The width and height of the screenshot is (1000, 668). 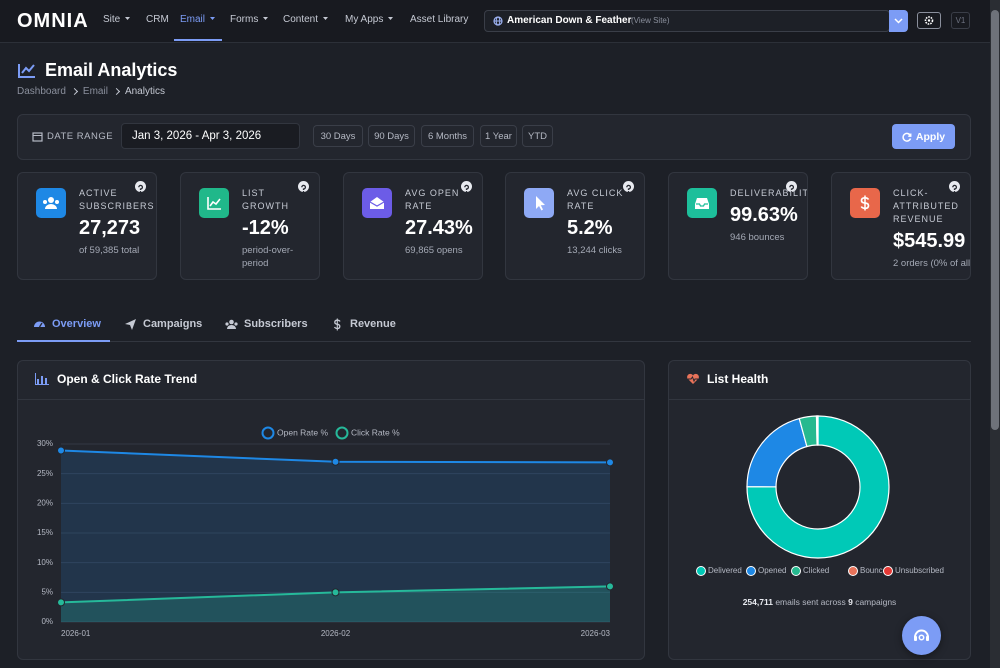 I want to click on scrollbar-thumb, so click(x=995, y=220).